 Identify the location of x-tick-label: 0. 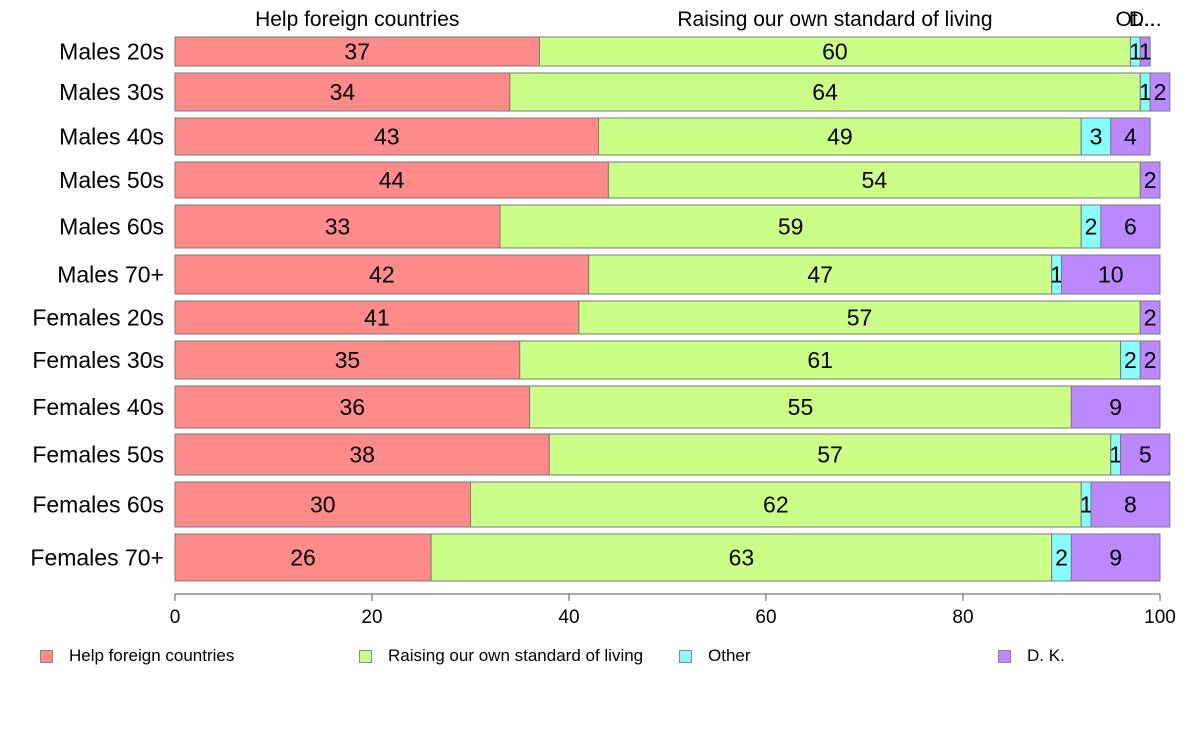
(175, 617).